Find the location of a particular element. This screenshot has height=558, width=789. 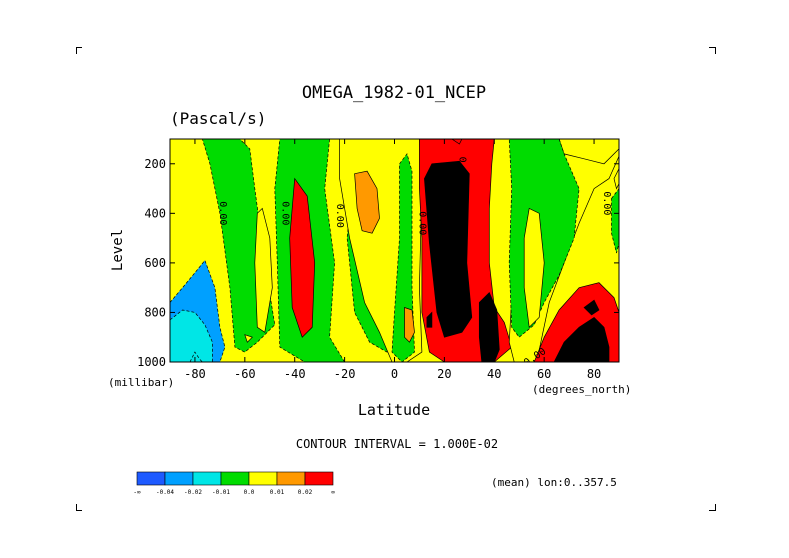

y-tick-label: 200 is located at coordinates (155, 164).